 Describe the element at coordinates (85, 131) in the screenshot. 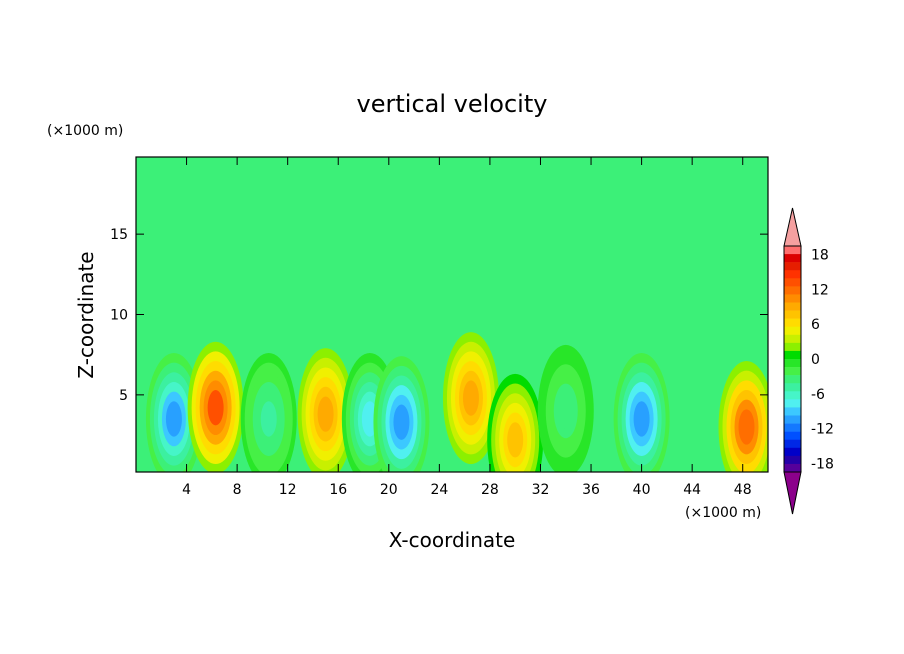

I see `y-unit-label: (×1000 m)` at that location.